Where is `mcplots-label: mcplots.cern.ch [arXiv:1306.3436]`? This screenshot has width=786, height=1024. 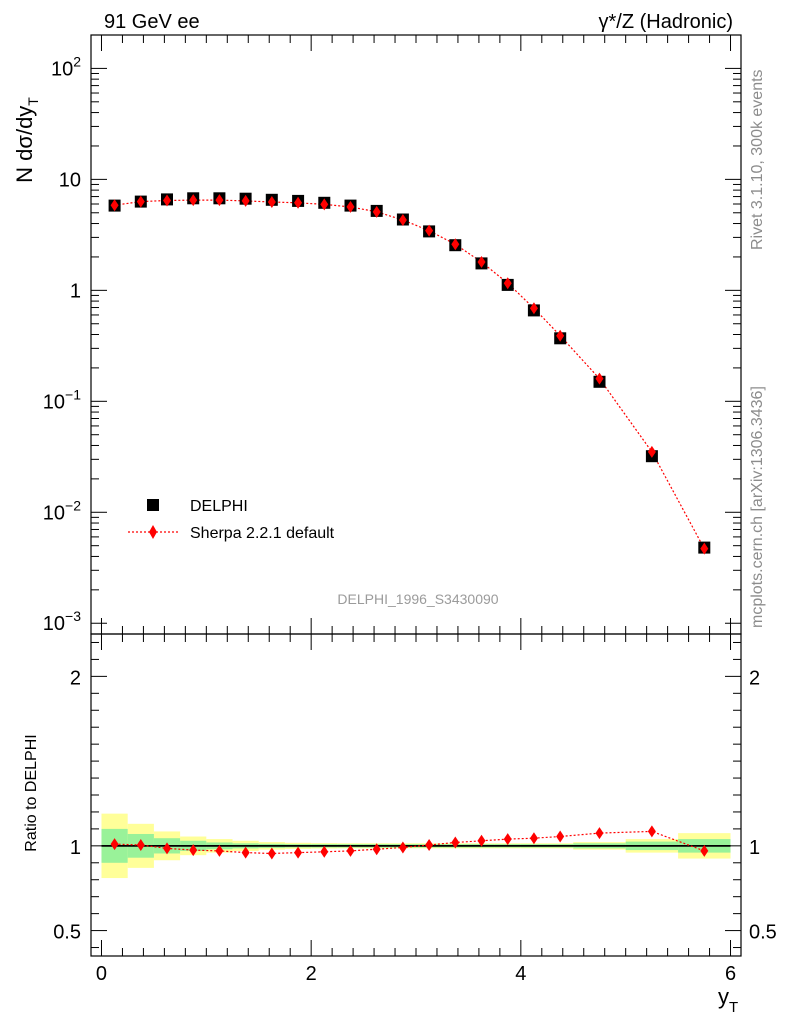
mcplots-label: mcplots.cern.ch [arXiv:1306.3436] is located at coordinates (757, 507).